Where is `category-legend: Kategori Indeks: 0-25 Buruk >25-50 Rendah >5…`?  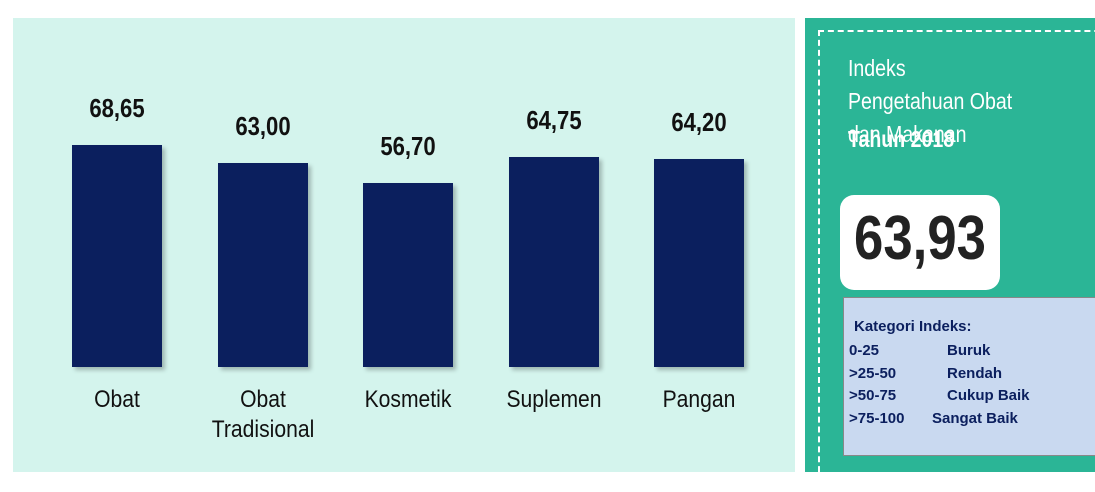 category-legend: Kategori Indeks: 0-25 Buruk >25-50 Rendah >5… is located at coordinates (969, 376).